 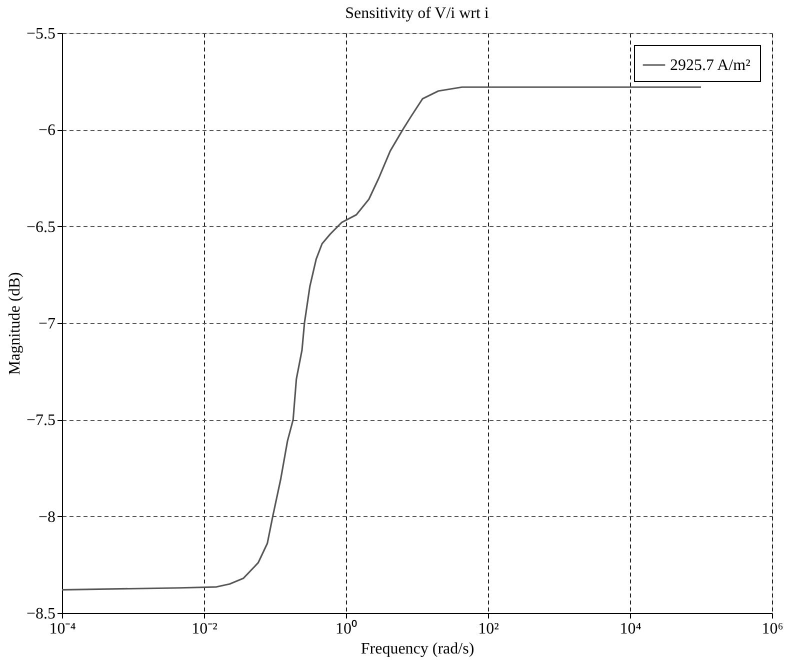 What do you see at coordinates (631, 629) in the screenshot?
I see `x-tick-label: 10⁴` at bounding box center [631, 629].